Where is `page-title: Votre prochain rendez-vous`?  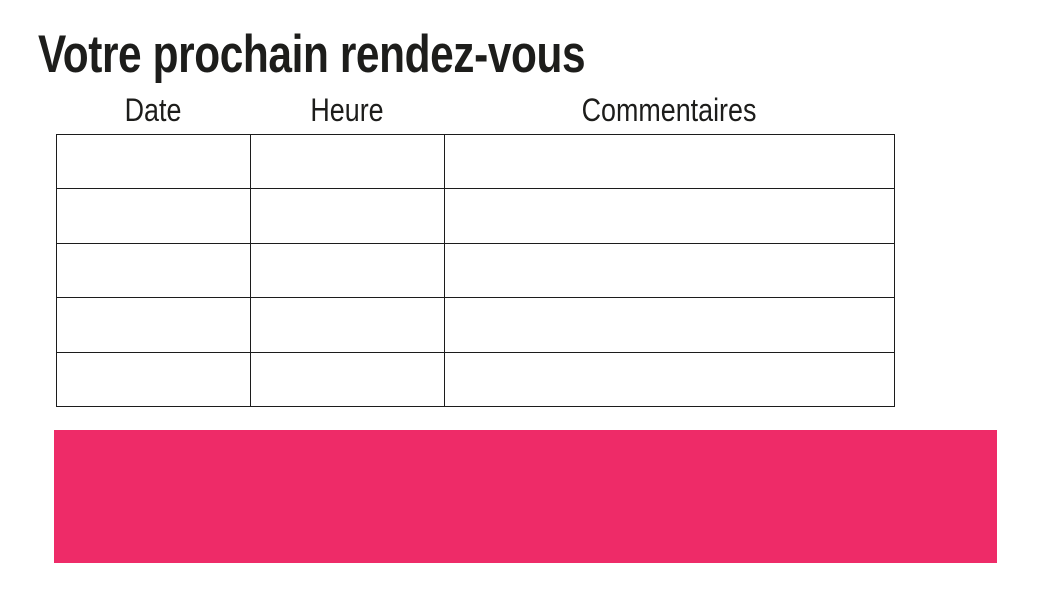 page-title: Votre prochain rendez-vous is located at coordinates (312, 54).